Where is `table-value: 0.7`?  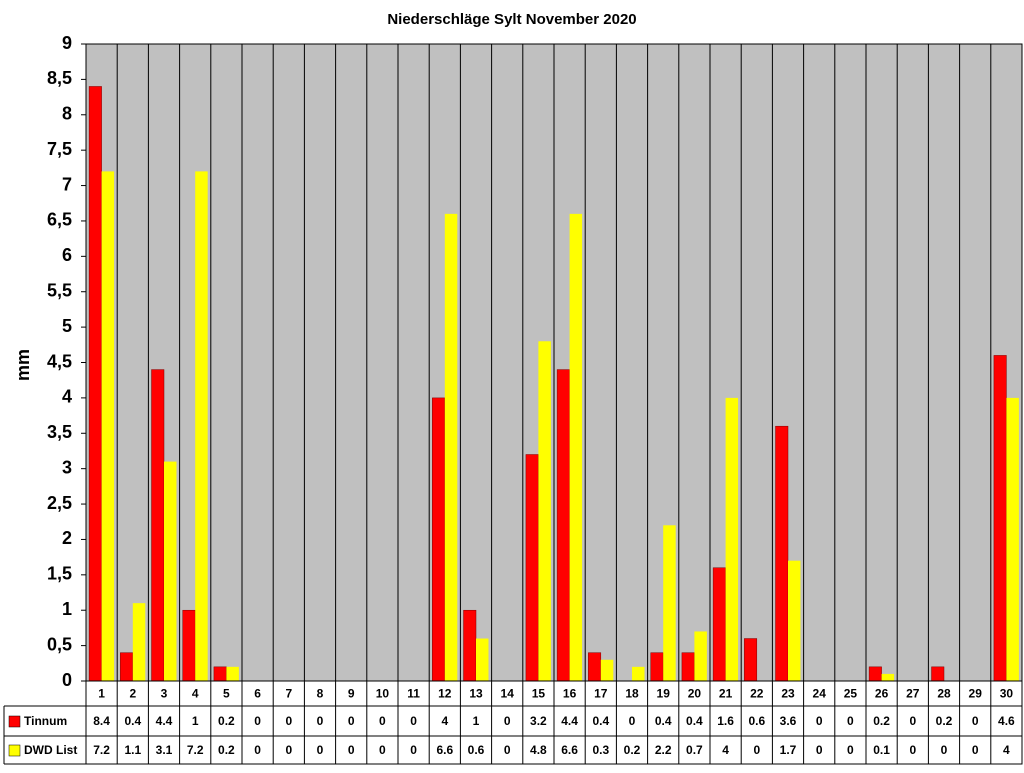
table-value: 0.7 is located at coordinates (694, 750).